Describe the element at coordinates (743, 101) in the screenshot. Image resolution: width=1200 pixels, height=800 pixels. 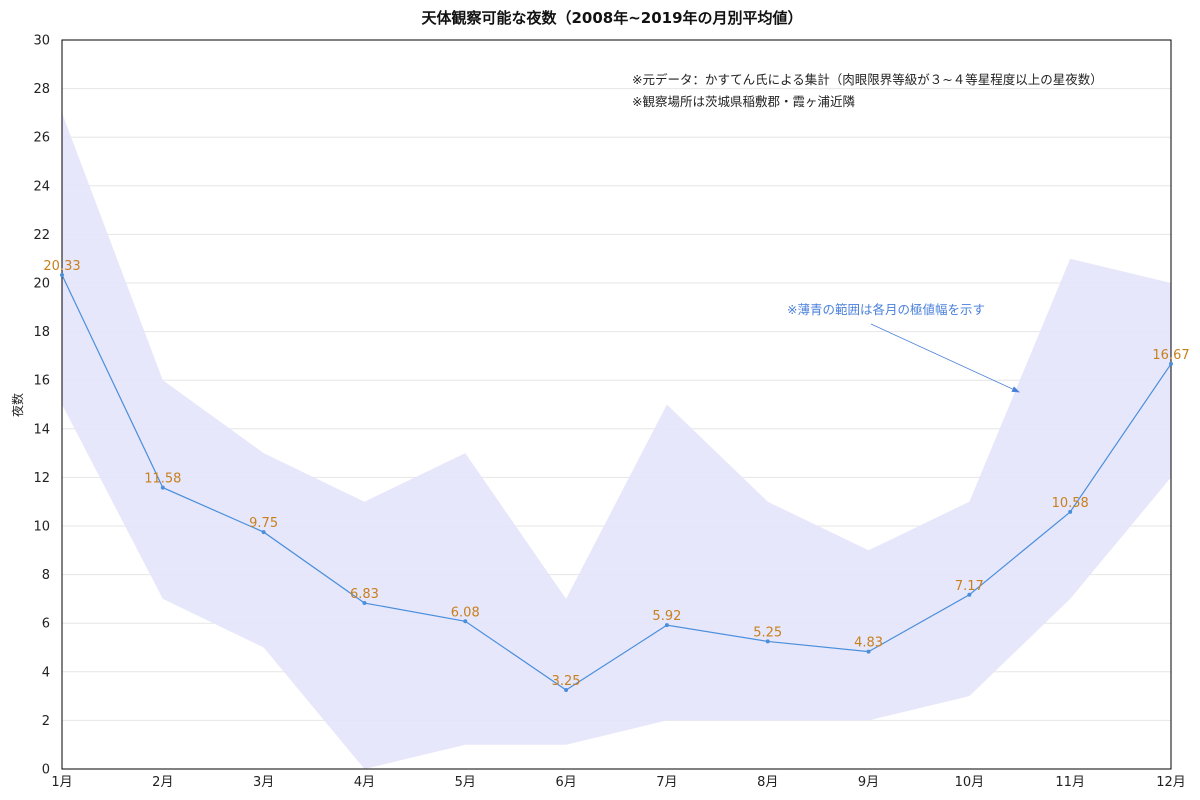
I see `location-note: ※観察場所は茨城県稲敷郡・霞ヶ浦近隣` at that location.